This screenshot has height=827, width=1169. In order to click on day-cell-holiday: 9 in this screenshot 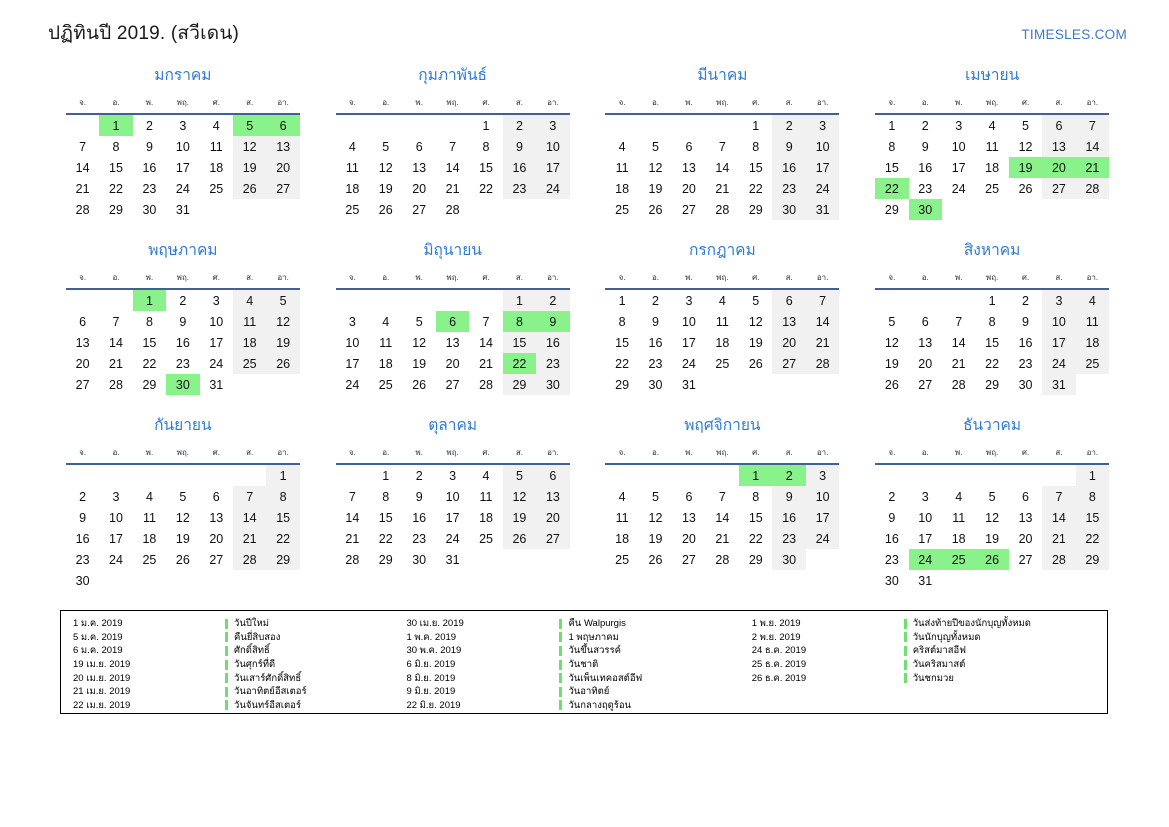, I will do `click(553, 321)`.